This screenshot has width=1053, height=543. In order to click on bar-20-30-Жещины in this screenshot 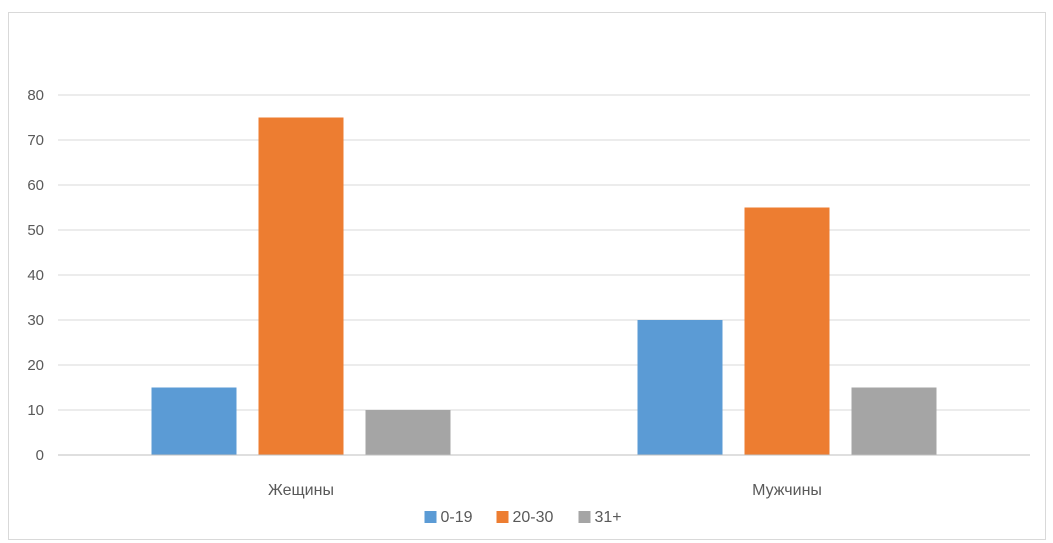, I will do `click(301, 286)`.